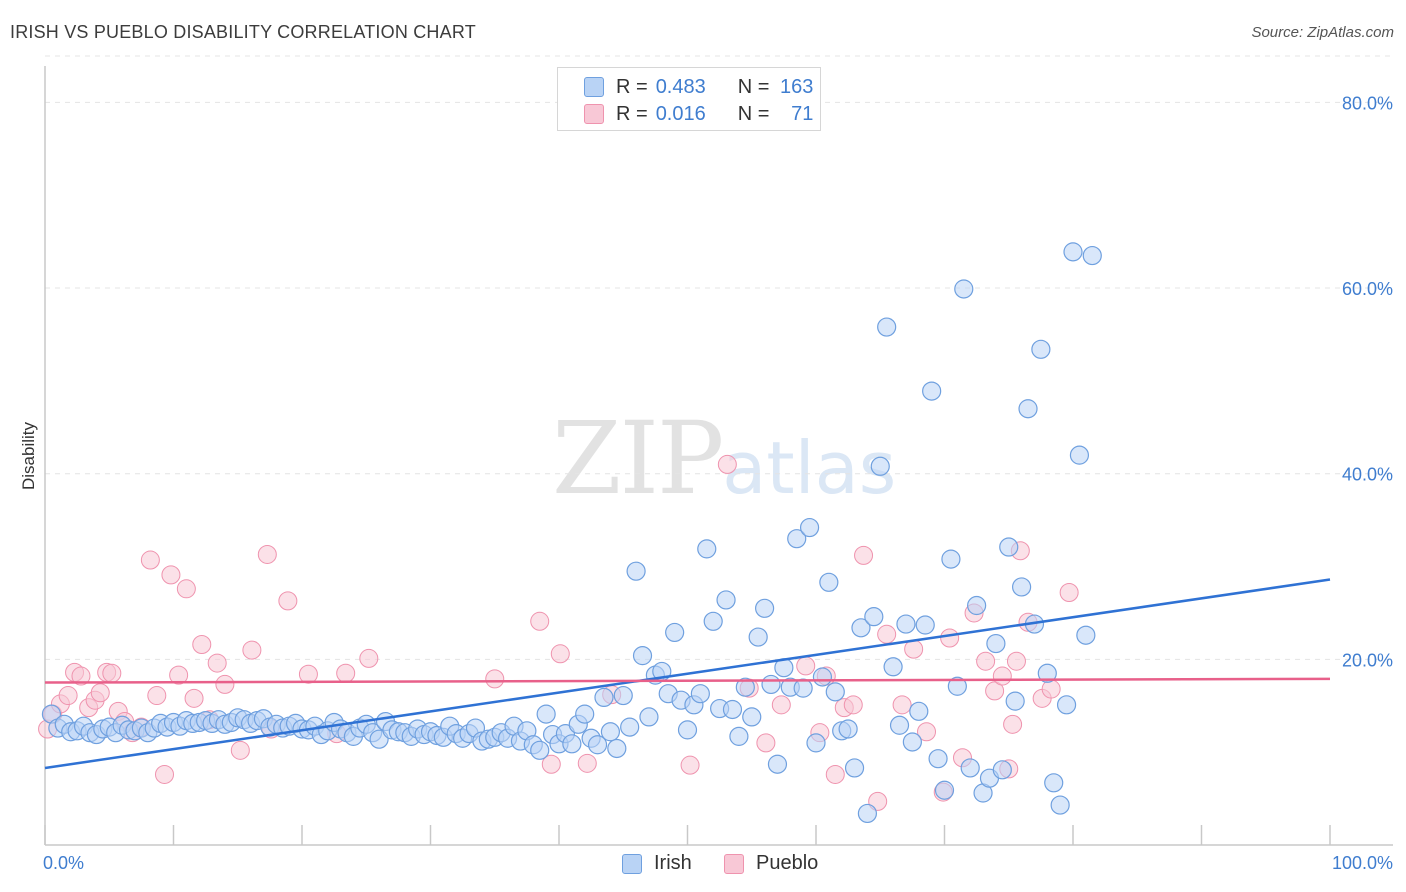 The image size is (1406, 892). Describe the element at coordinates (680, 113) in the screenshot. I see `pueblo-r-value: 0.016` at that location.